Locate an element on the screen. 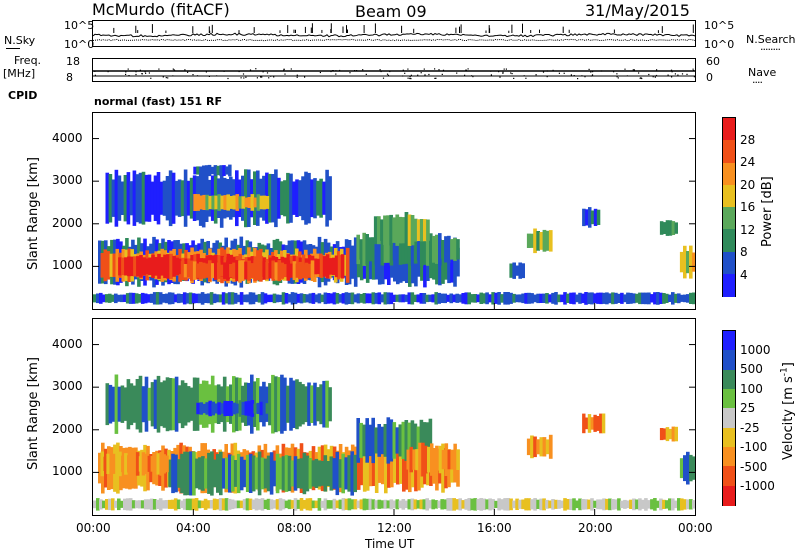  power-colorbar-segment is located at coordinates (729, 130).